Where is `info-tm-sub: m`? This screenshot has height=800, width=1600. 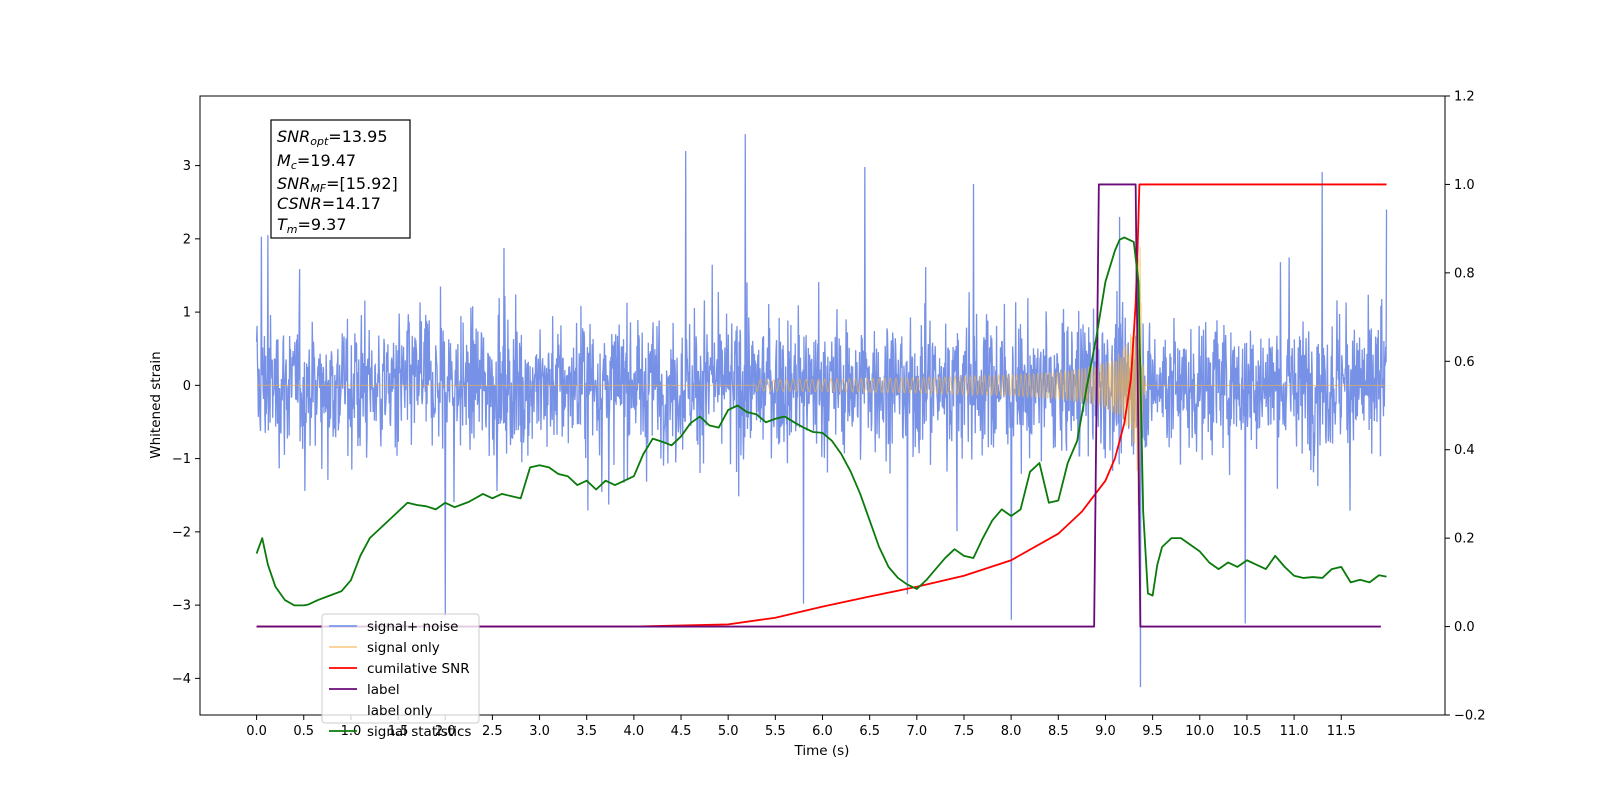
info-tm-sub: m is located at coordinates (292, 229).